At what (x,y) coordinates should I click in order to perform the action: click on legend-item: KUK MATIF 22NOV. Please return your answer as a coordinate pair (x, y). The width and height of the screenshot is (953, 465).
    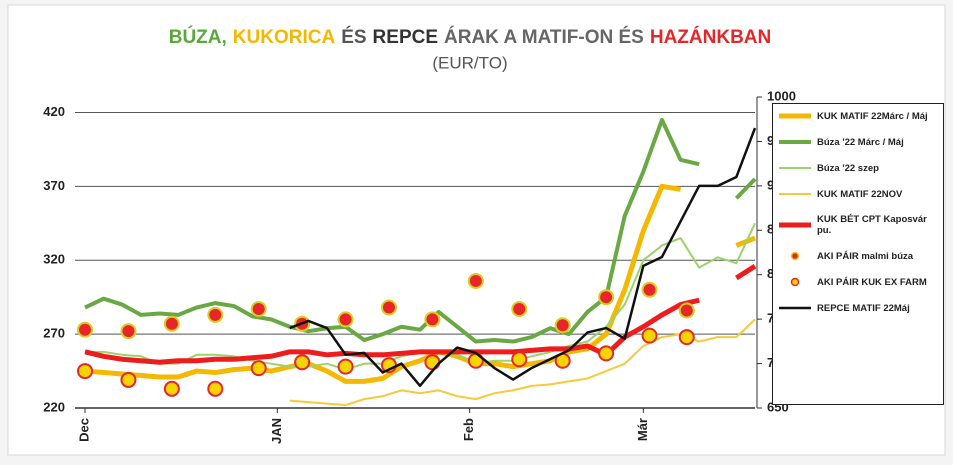
    Looking at the image, I should click on (858, 194).